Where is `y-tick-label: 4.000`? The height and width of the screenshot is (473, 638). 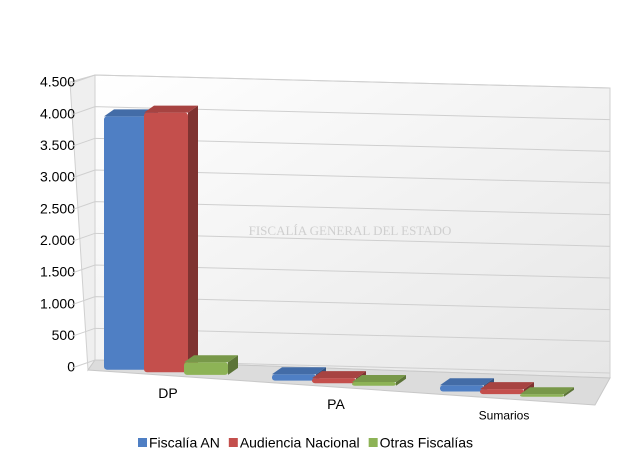 y-tick-label: 4.000 is located at coordinates (57, 113).